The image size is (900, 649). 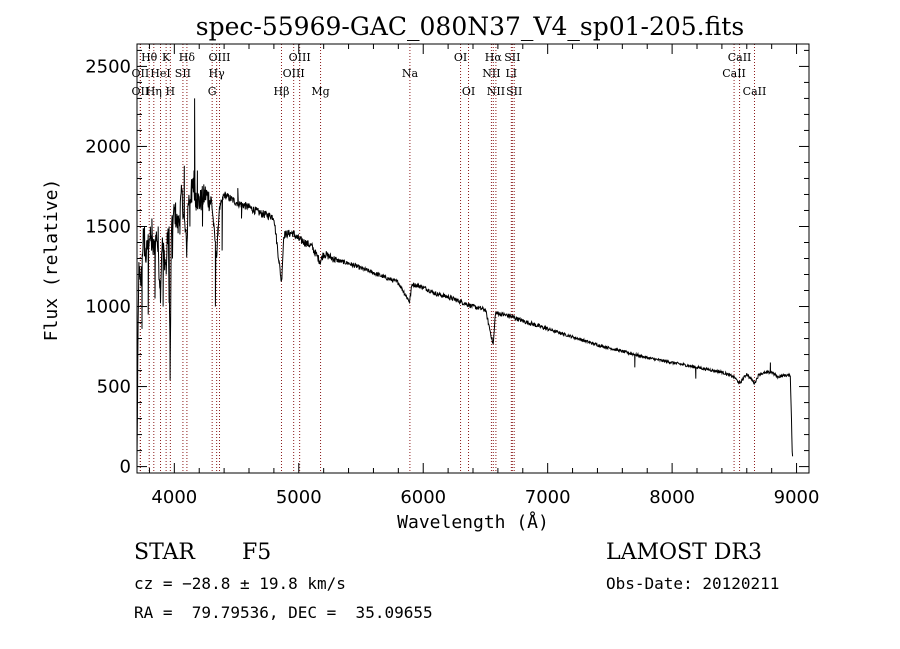 What do you see at coordinates (320, 91) in the screenshot?
I see `line-marker-label: Mg` at bounding box center [320, 91].